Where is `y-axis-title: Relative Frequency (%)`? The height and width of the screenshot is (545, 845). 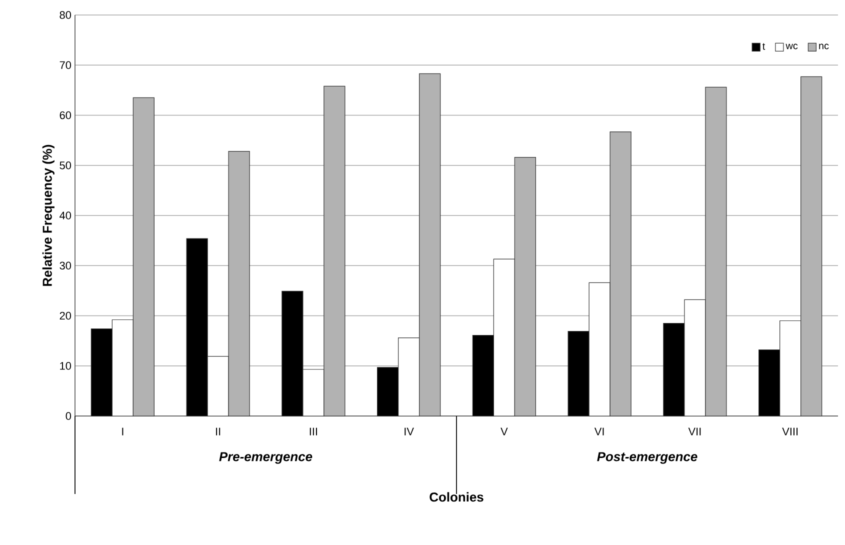
y-axis-title: Relative Frequency (%) is located at coordinates (48, 215).